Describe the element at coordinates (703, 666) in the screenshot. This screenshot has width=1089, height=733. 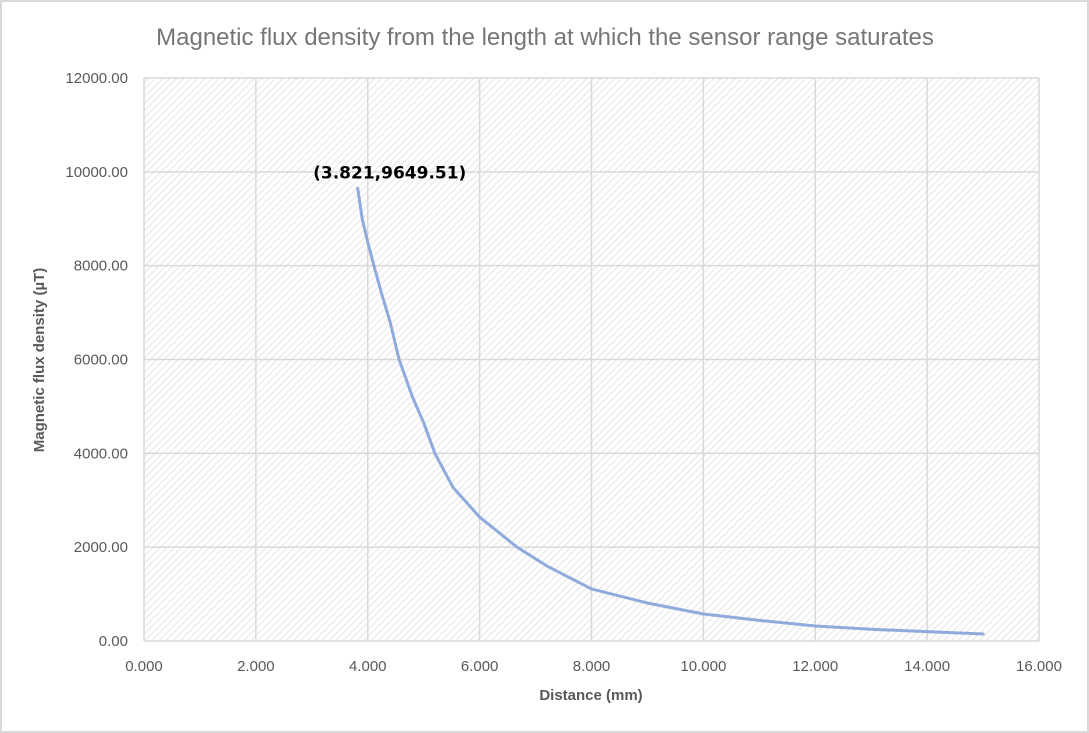
I see `x-tick-label: 10.000` at that location.